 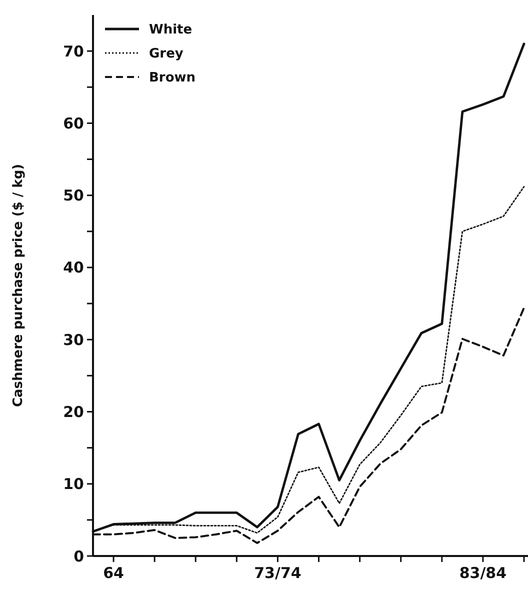 What do you see at coordinates (73, 51) in the screenshot?
I see `y-tick-label: 70` at bounding box center [73, 51].